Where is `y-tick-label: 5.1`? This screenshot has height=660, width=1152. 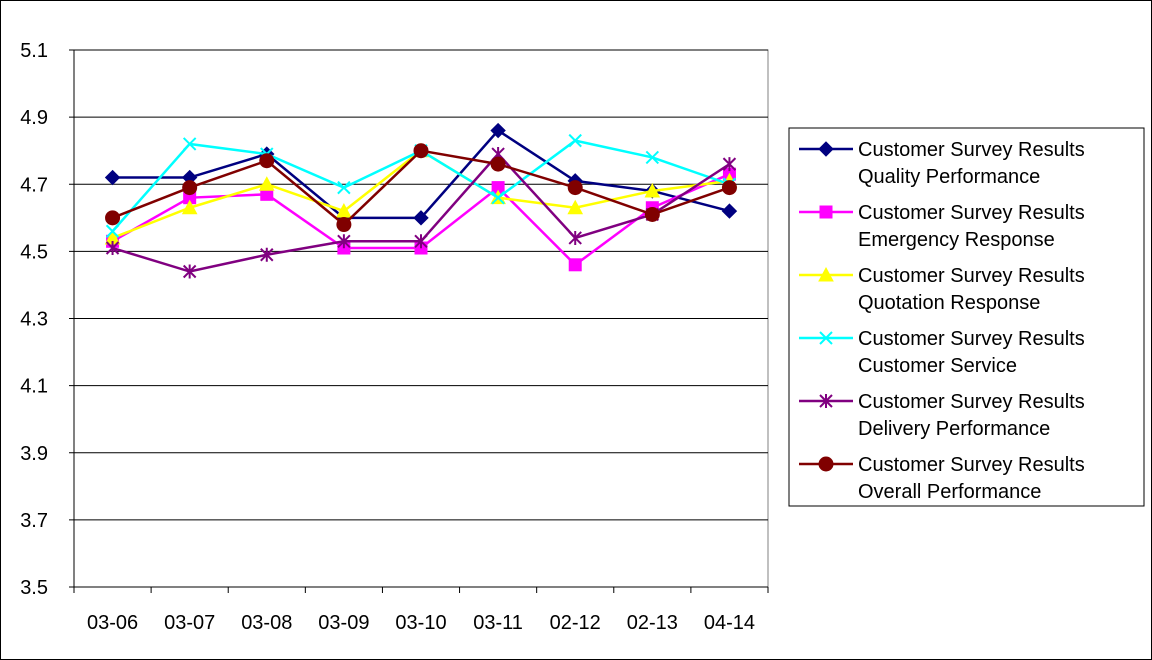
y-tick-label: 5.1 is located at coordinates (34, 51).